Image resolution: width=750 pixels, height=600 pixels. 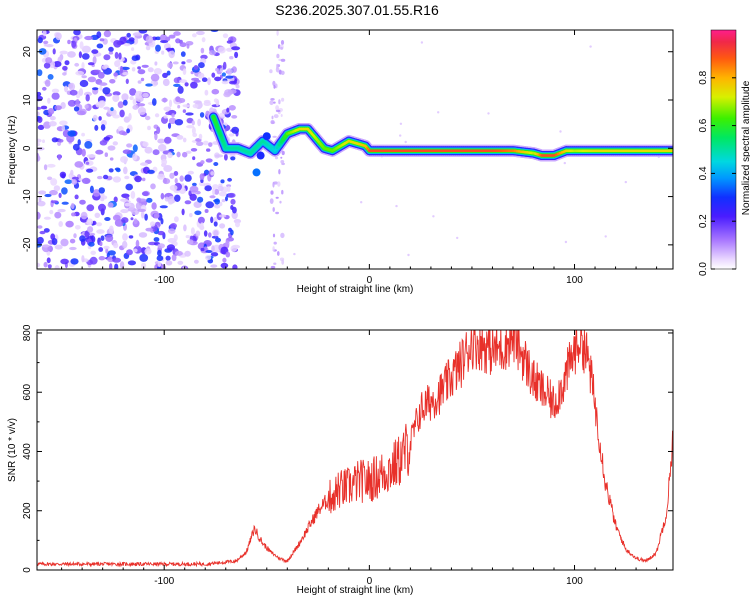 What do you see at coordinates (27, 451) in the screenshot?
I see `snr-ytick-label: 400` at bounding box center [27, 451].